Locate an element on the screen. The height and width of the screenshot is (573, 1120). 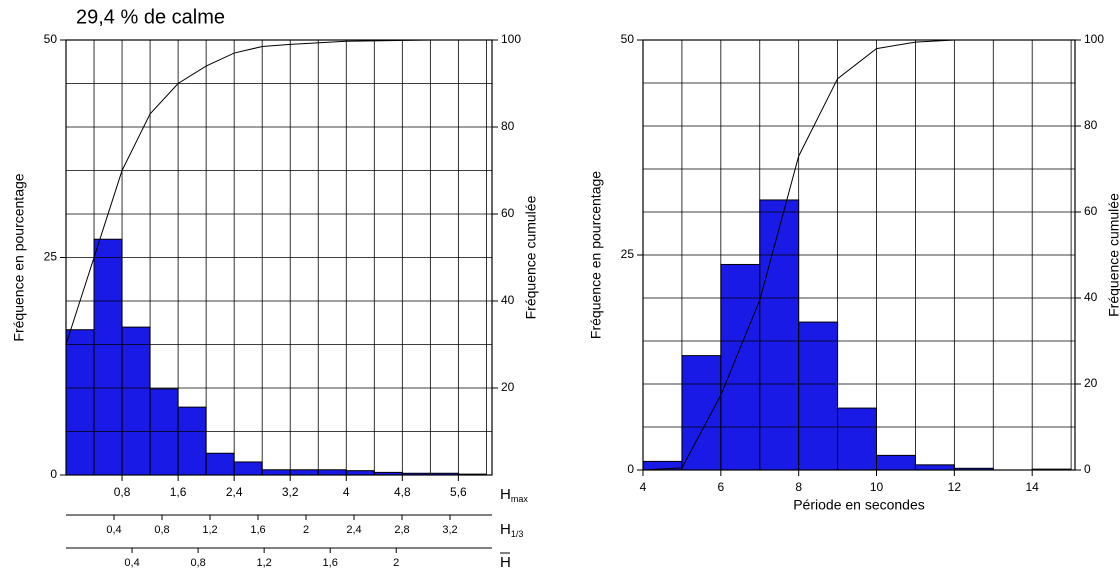
x-tick-label: 5,6 is located at coordinates (458, 492).